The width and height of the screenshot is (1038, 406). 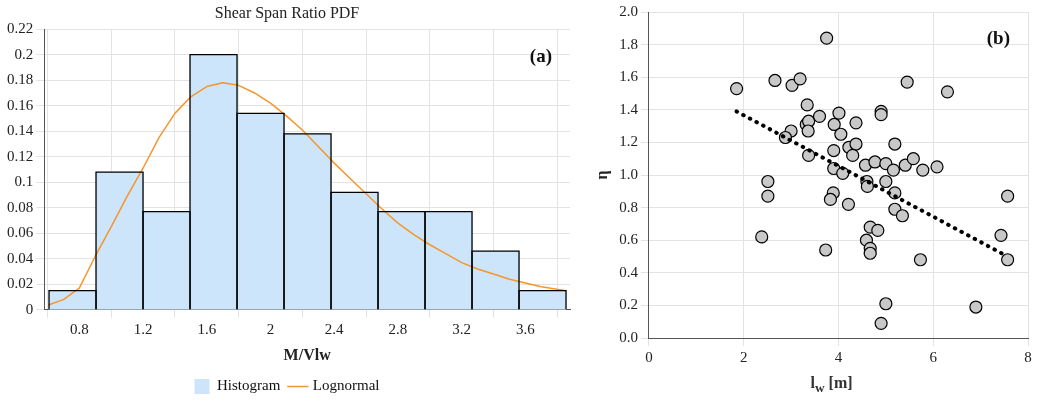 I want to click on y-tick-label: 0.22, so click(x=20, y=28).